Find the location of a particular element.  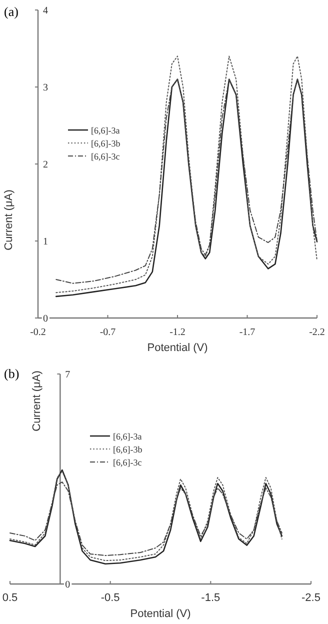

chart-title: (b) is located at coordinates (12, 373).